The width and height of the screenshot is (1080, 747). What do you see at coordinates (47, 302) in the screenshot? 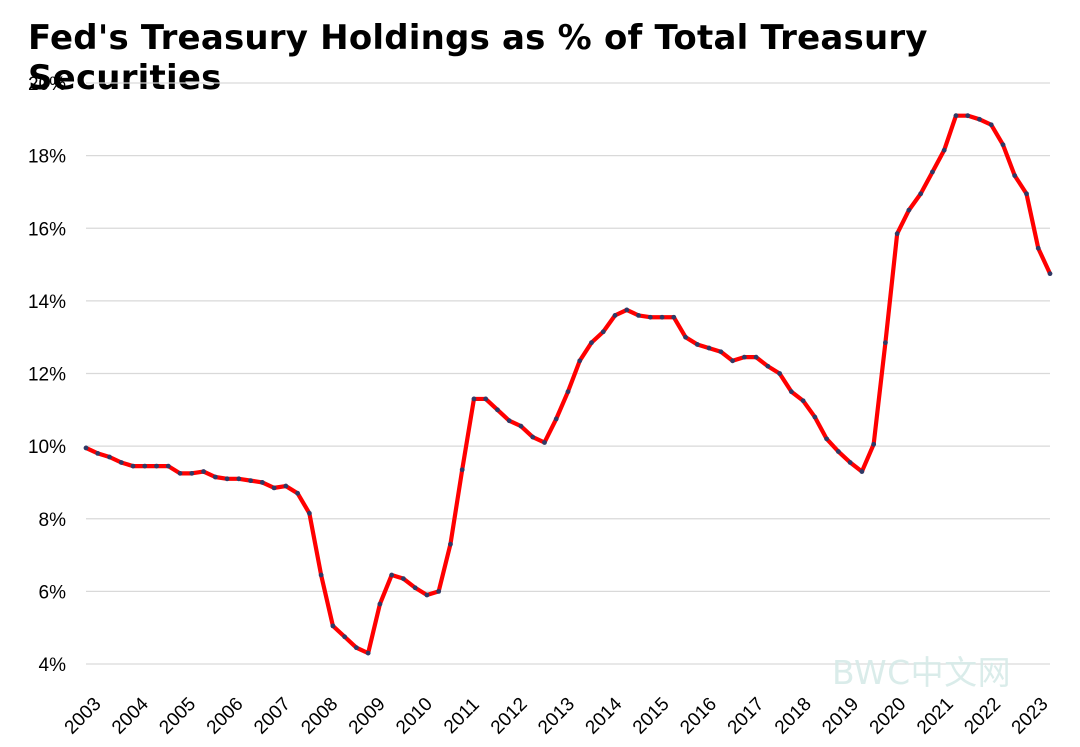
I see `y-tick-label: 14%` at bounding box center [47, 302].